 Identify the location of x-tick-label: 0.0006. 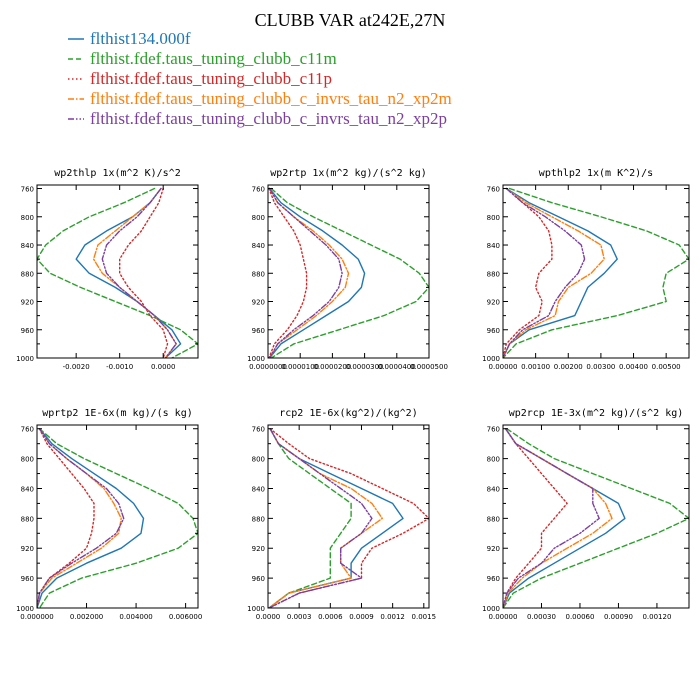
(330, 617).